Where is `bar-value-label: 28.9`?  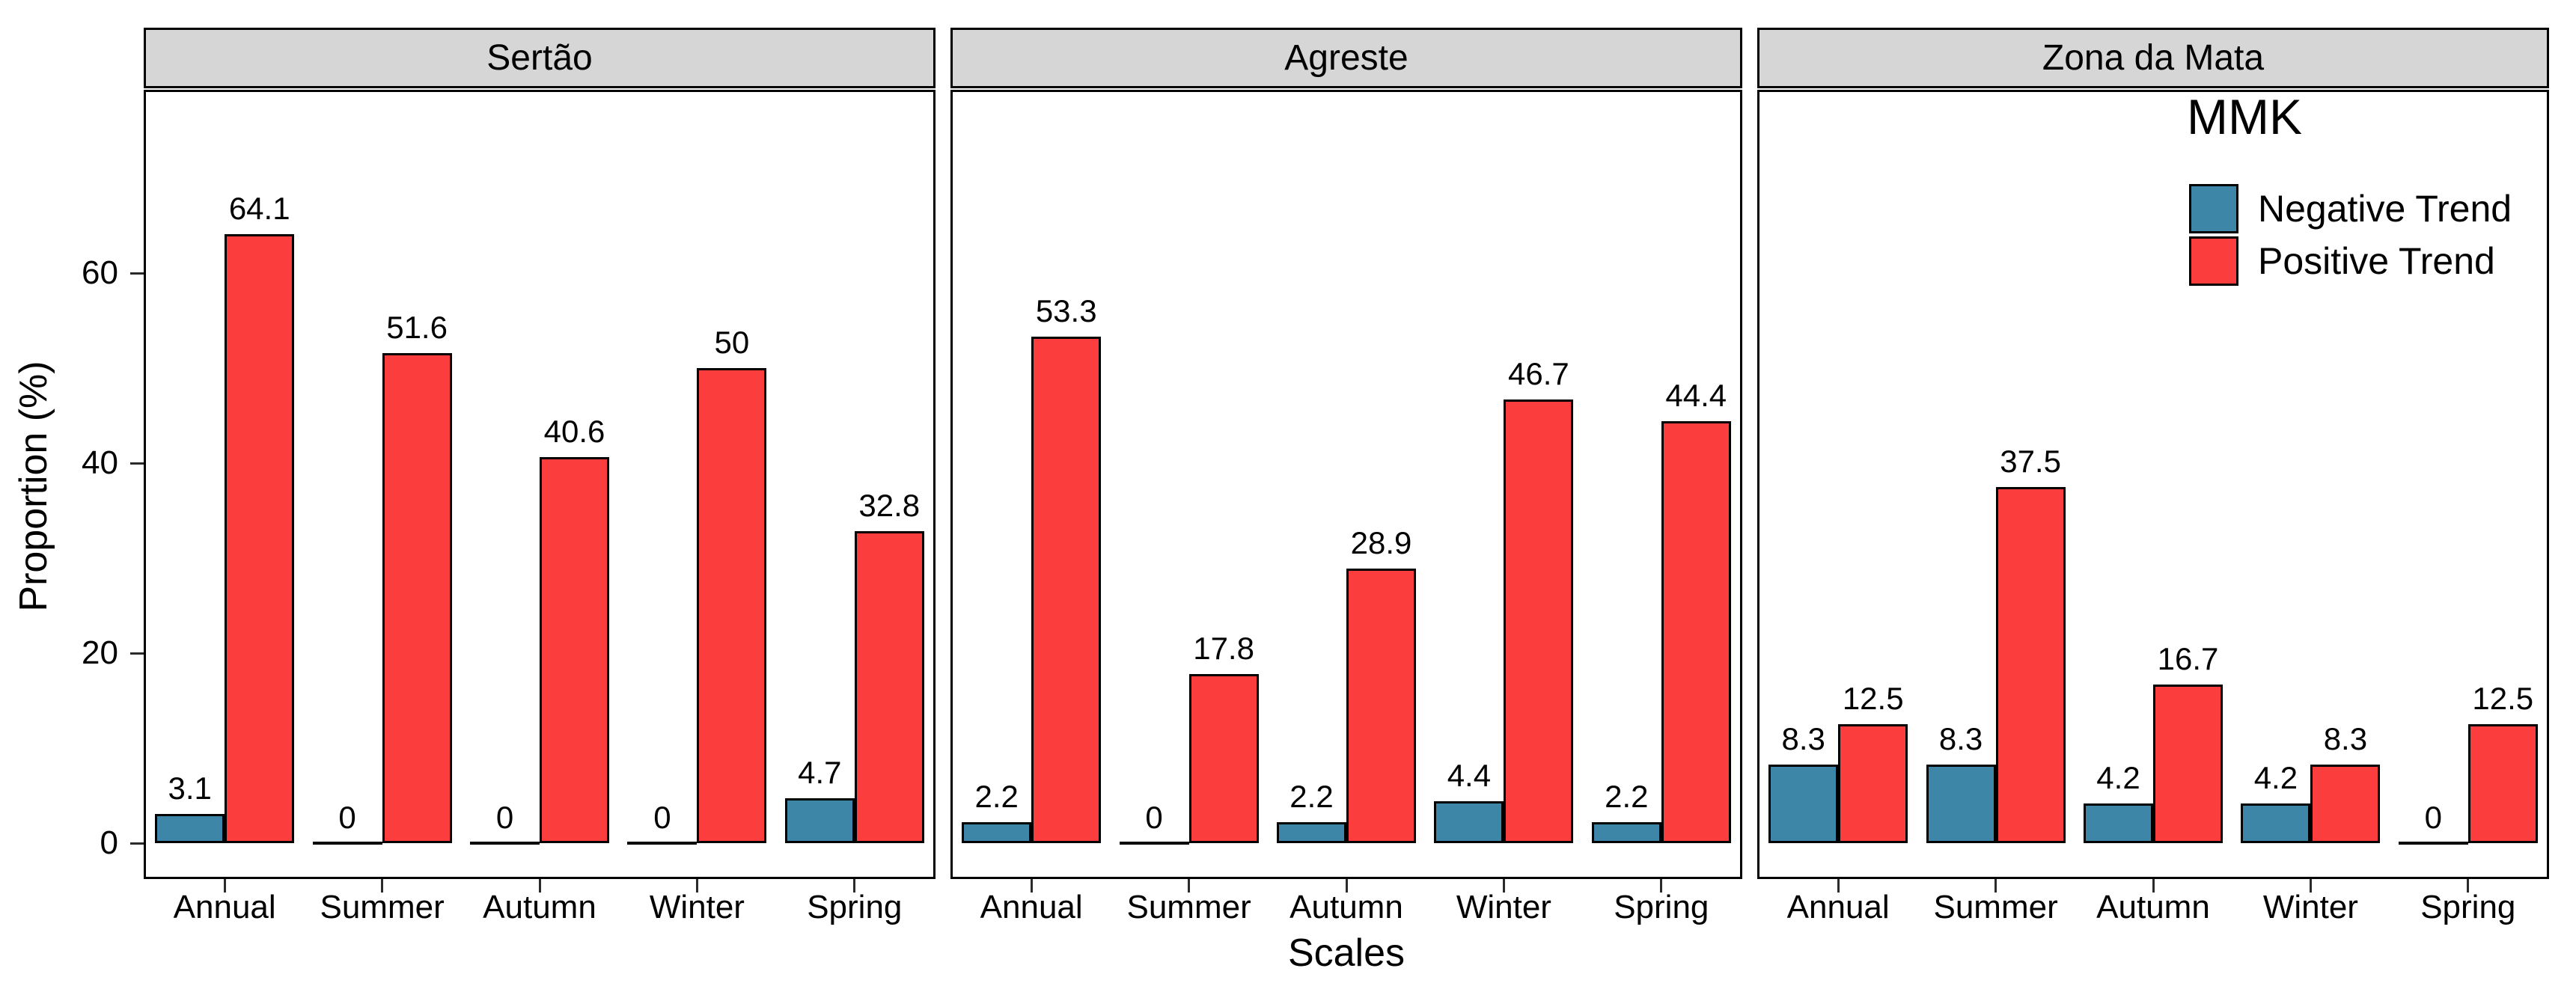
bar-value-label: 28.9 is located at coordinates (1381, 542).